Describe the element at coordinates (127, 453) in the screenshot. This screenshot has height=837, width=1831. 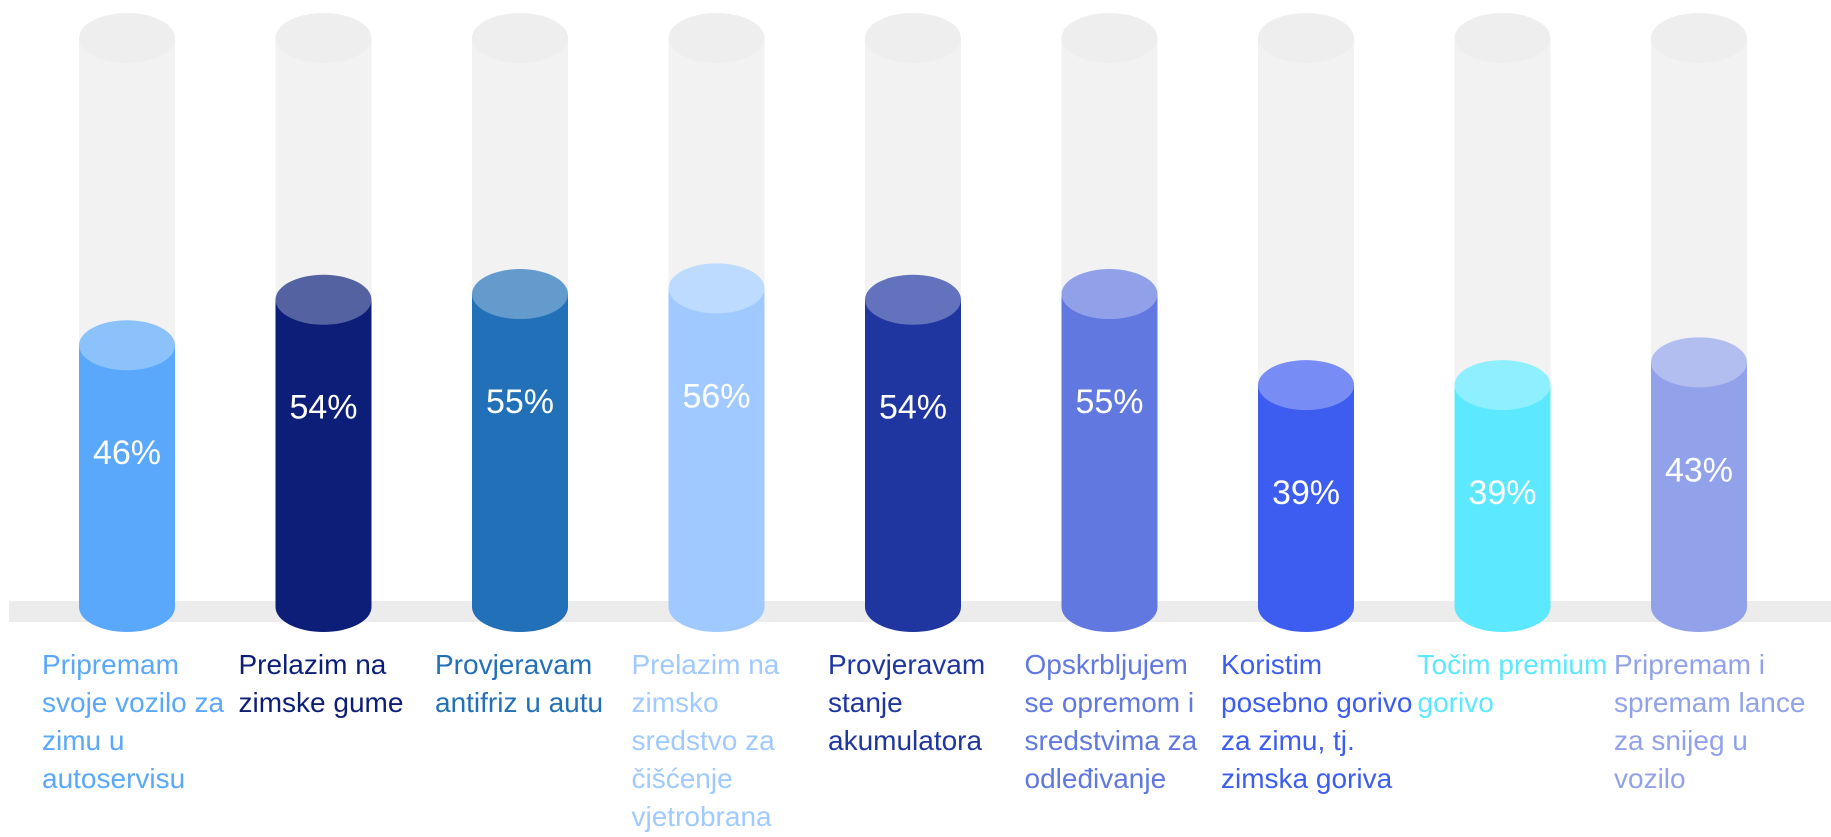
I see `value-label: 46%` at that location.